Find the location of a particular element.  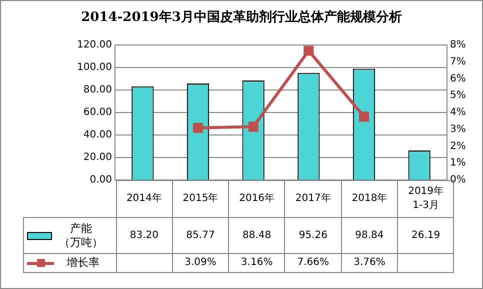

y-tick-label: 0.00 is located at coordinates (101, 180).